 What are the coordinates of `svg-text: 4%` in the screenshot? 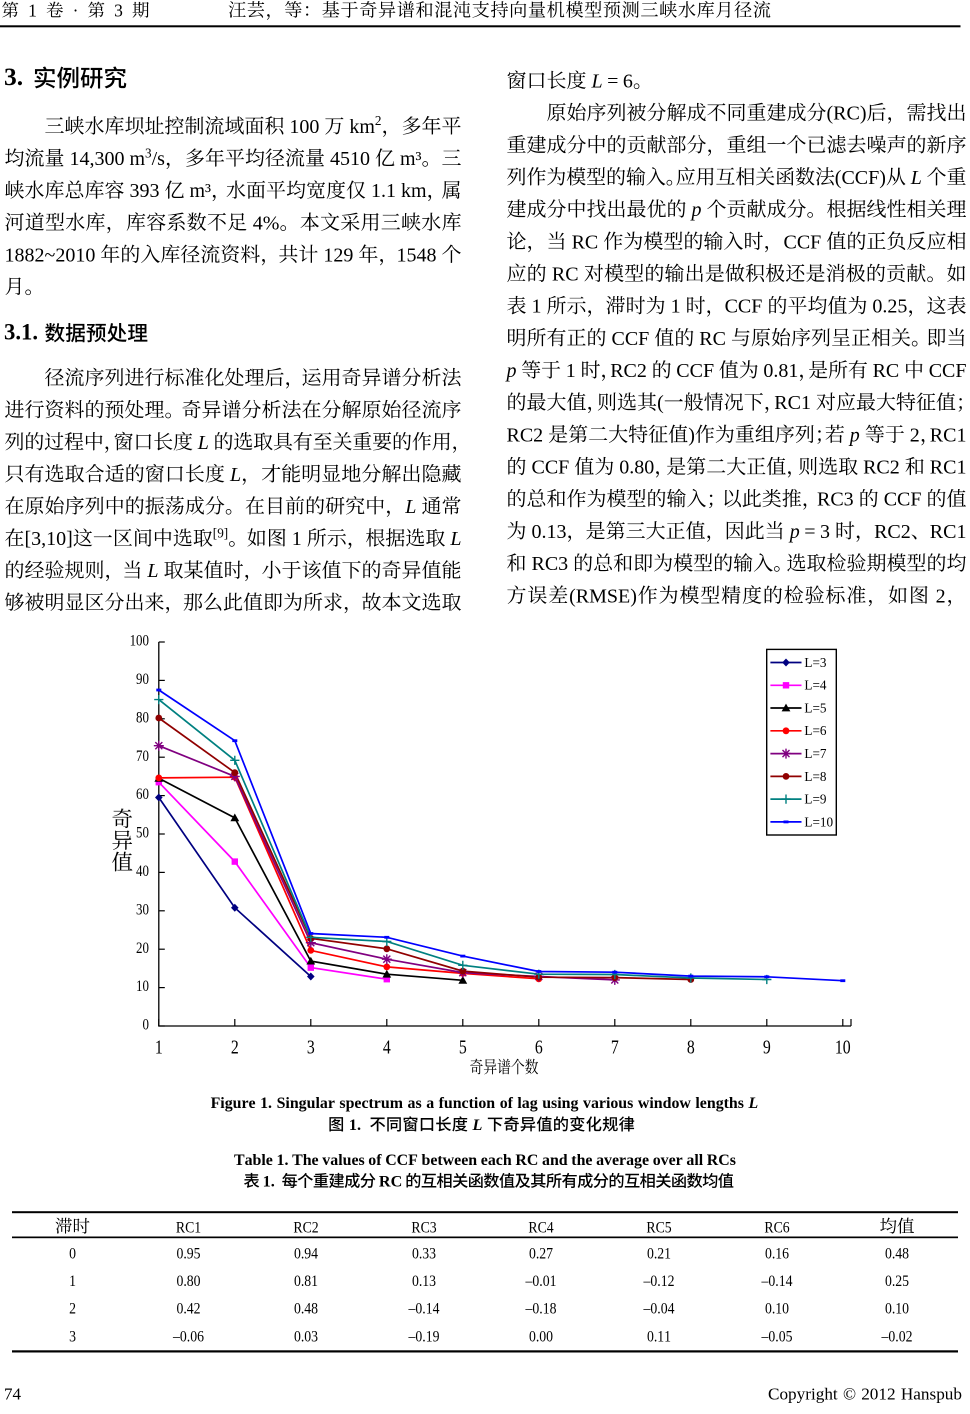 It's located at (266, 223).